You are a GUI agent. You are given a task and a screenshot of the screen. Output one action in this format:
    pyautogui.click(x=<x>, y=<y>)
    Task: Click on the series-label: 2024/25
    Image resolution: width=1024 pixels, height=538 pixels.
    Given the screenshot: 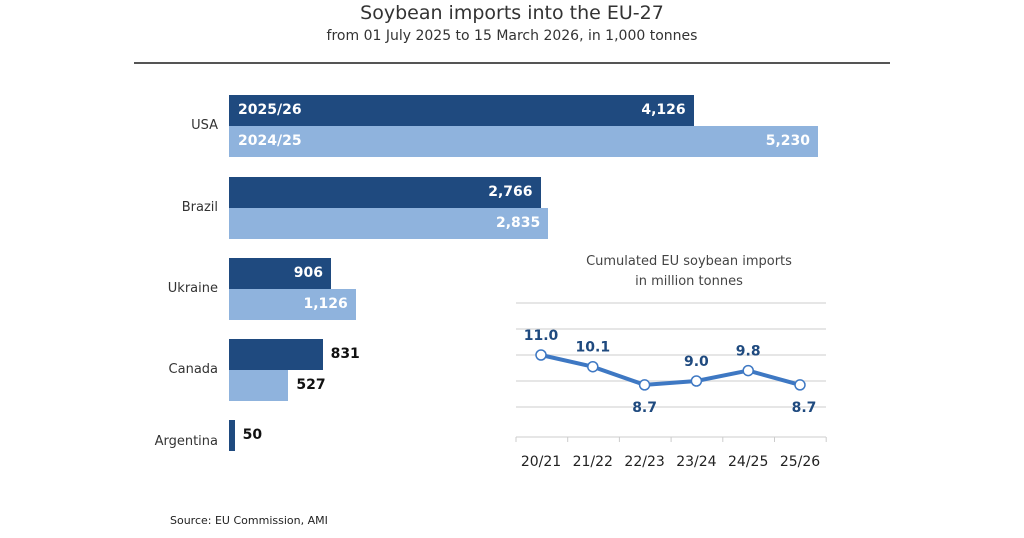 What is the action you would take?
    pyautogui.click(x=270, y=141)
    